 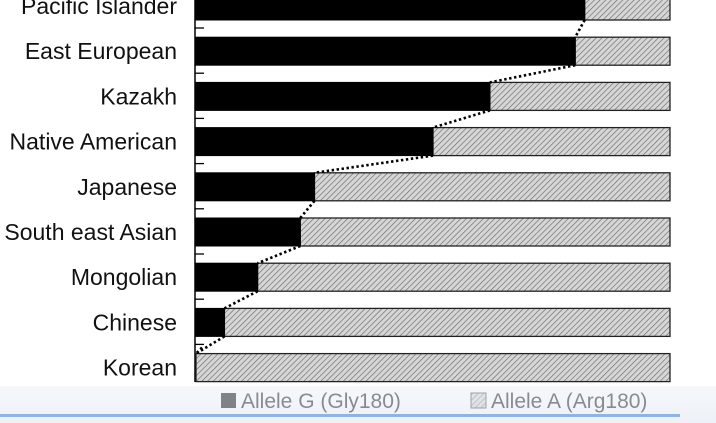 I want to click on category-label: Native American, so click(x=93, y=142).